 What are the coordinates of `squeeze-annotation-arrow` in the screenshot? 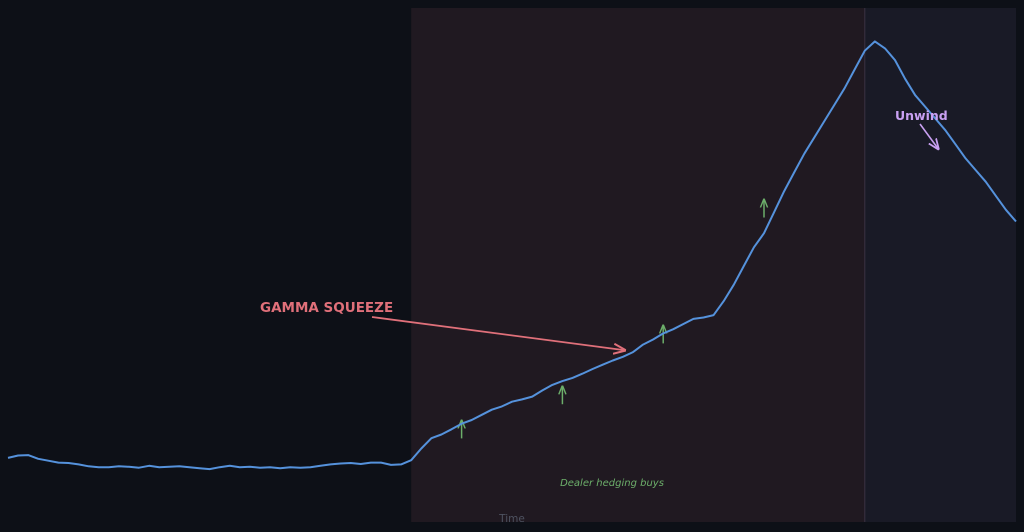 It's located at (498, 333).